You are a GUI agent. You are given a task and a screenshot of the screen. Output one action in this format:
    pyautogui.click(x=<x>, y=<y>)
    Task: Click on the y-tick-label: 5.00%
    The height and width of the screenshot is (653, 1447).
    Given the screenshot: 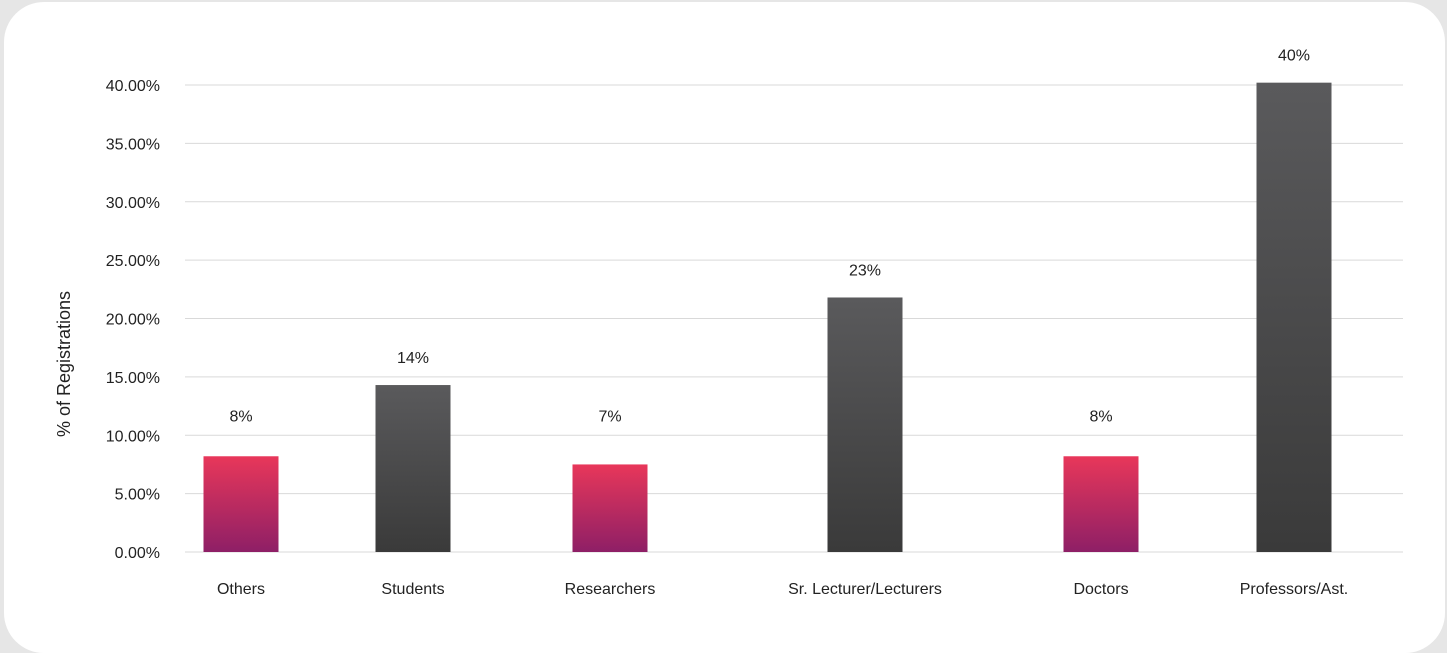 What is the action you would take?
    pyautogui.click(x=137, y=495)
    